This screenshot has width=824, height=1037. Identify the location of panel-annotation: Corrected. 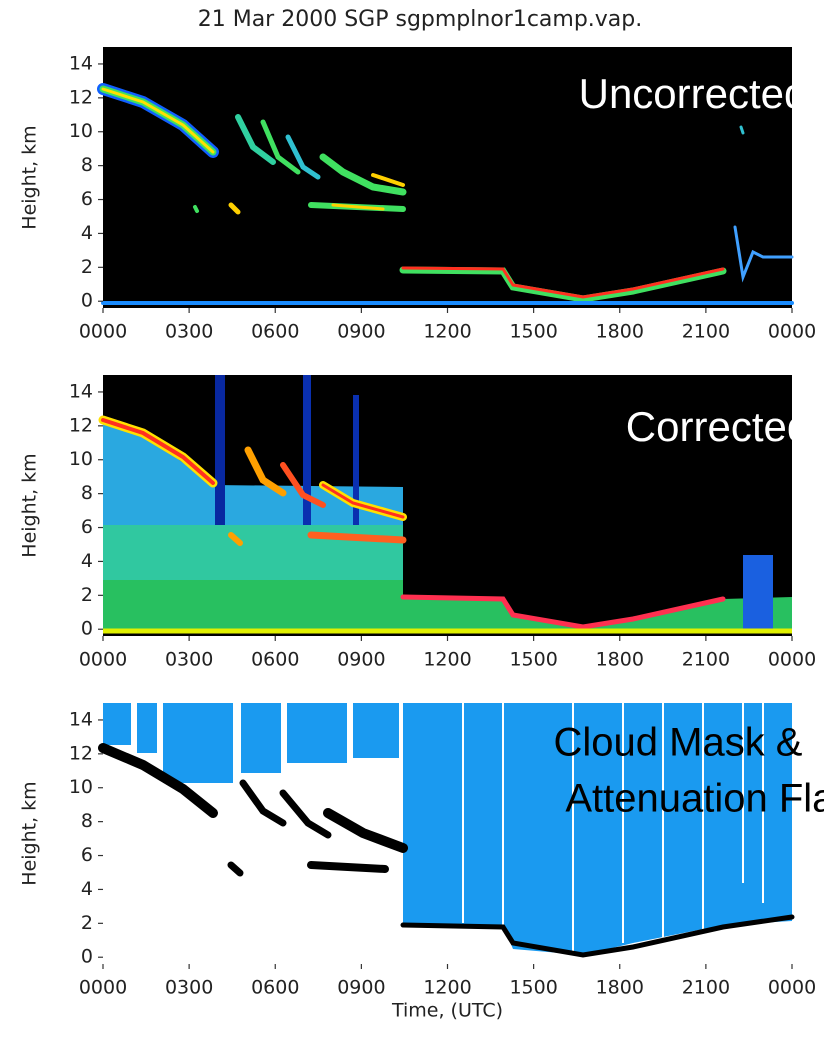
(718, 426).